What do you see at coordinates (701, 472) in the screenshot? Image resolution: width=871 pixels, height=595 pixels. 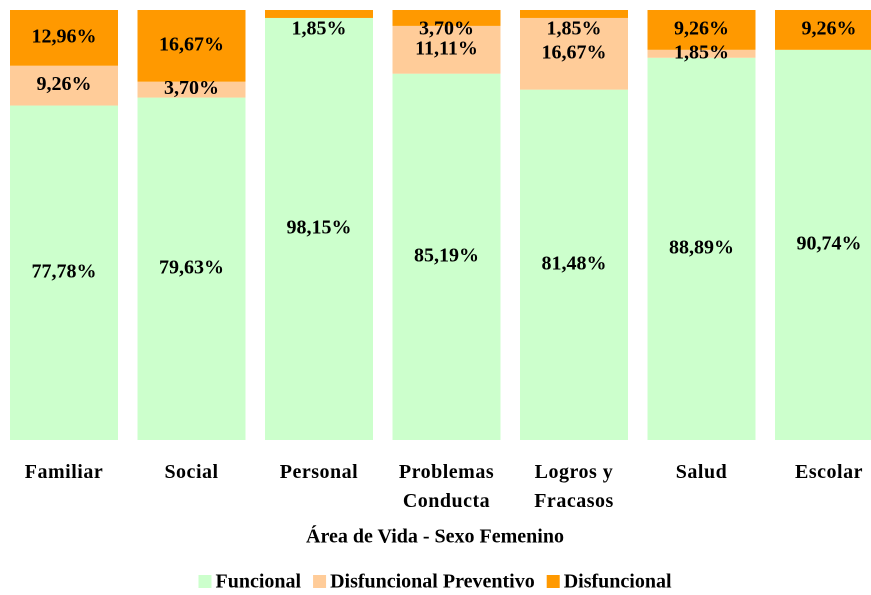 I see `x-tick-label: Salud` at bounding box center [701, 472].